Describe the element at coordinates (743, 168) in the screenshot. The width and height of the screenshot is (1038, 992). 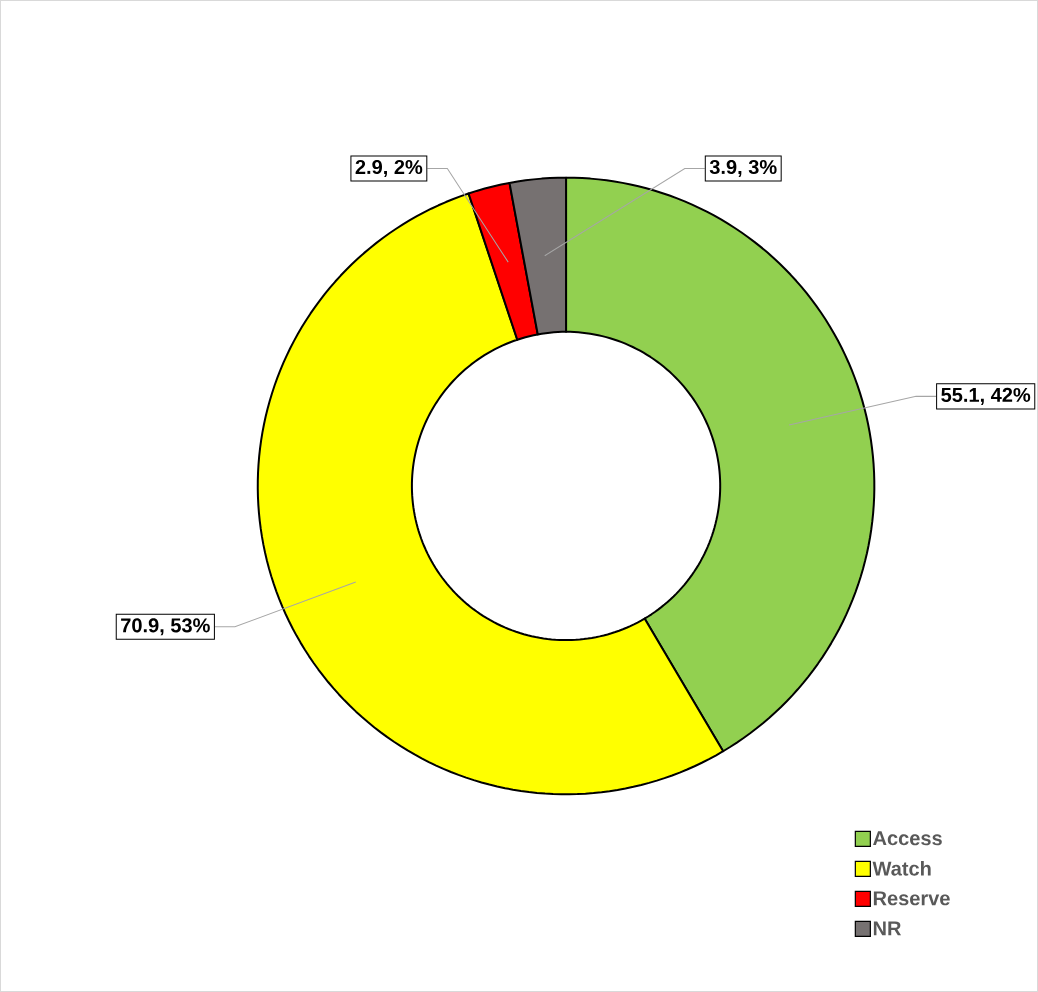
I see `data-label: 3.9, 3%` at that location.